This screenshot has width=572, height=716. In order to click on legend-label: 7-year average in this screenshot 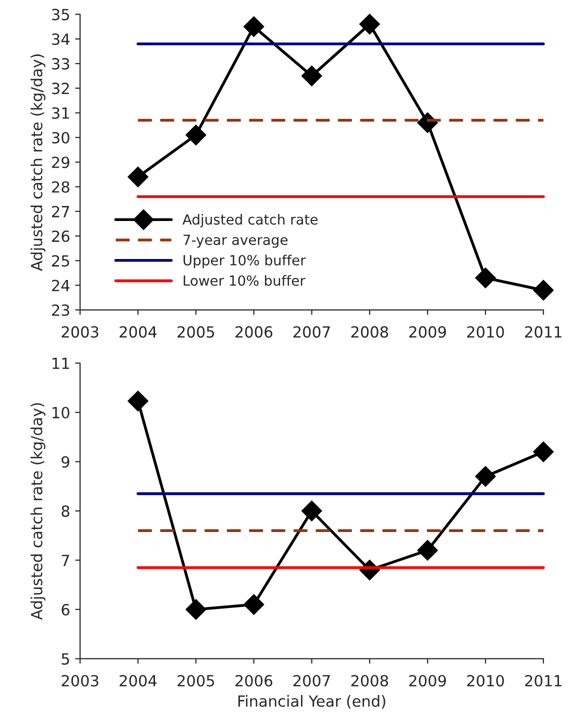, I will do `click(236, 241)`.